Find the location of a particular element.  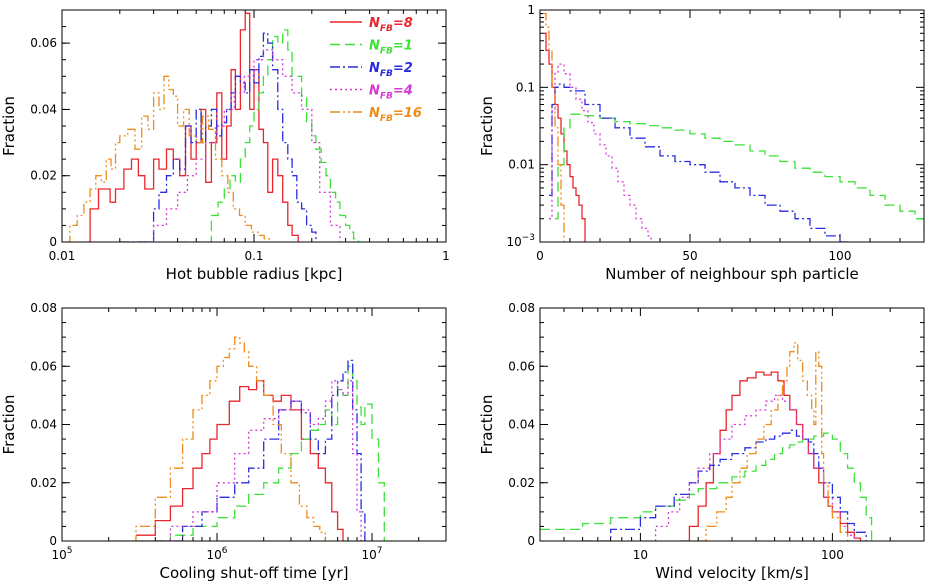

x-axis-label: Number of neighbour sph particle is located at coordinates (732, 274).